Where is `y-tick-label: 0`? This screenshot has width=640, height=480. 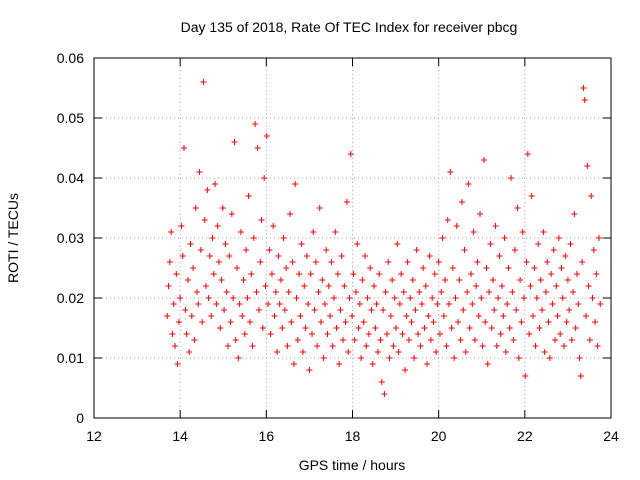
y-tick-label: 0 is located at coordinates (80, 418).